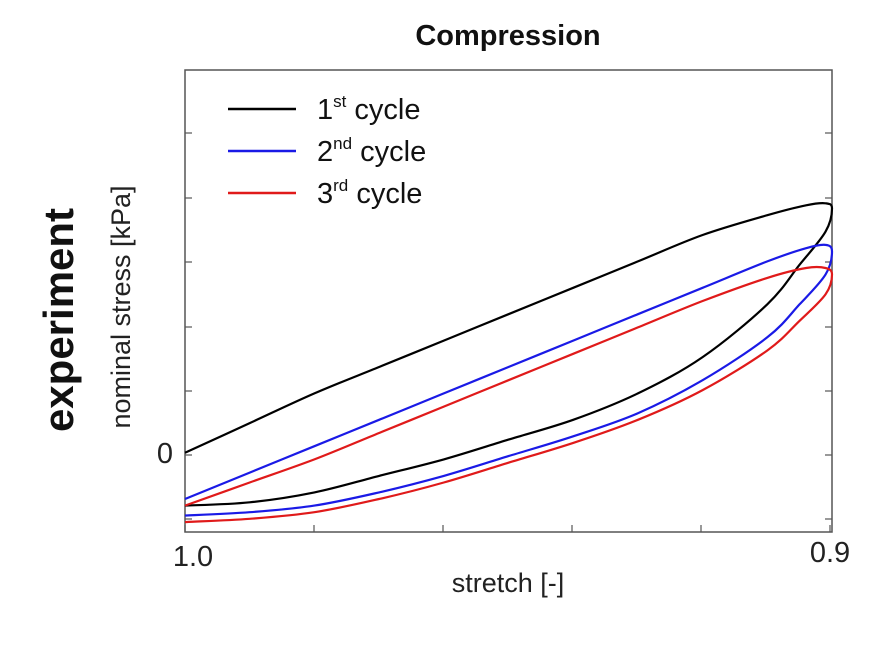 This screenshot has height=658, width=896. What do you see at coordinates (165, 454) in the screenshot?
I see `y-tick-label: 0` at bounding box center [165, 454].